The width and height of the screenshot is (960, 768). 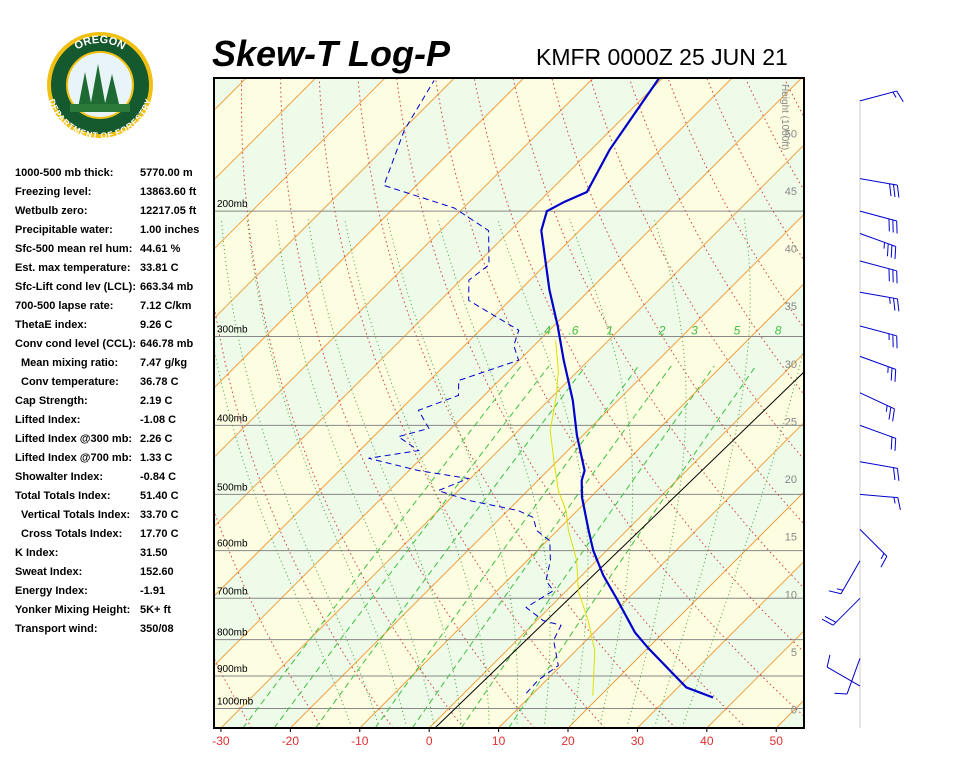 I want to click on index-value: 1.33 C, so click(x=156, y=458).